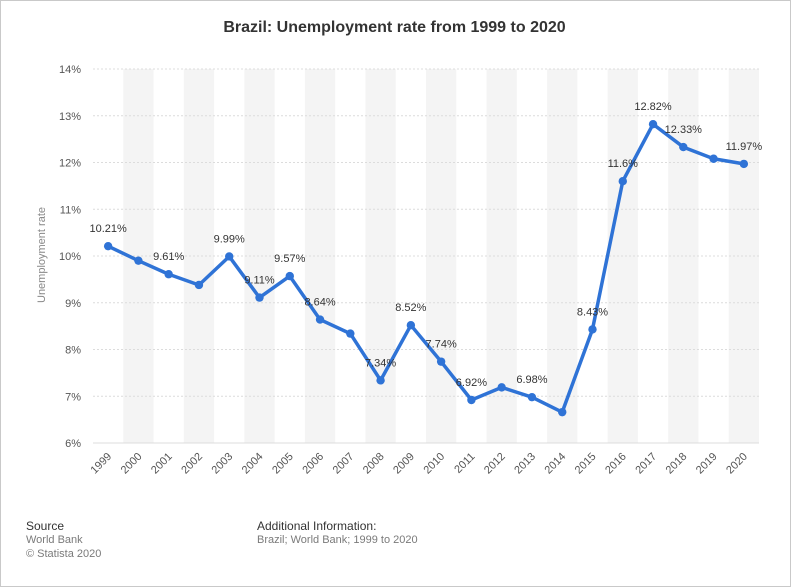 The height and width of the screenshot is (587, 791). What do you see at coordinates (70, 210) in the screenshot?
I see `y-tick-label: 11%` at bounding box center [70, 210].